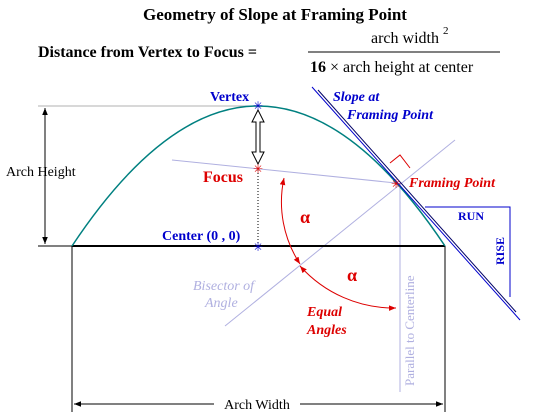 Image resolution: width=550 pixels, height=420 pixels. Describe the element at coordinates (41, 172) in the screenshot. I see `arch-height-label: Arch Height` at that location.